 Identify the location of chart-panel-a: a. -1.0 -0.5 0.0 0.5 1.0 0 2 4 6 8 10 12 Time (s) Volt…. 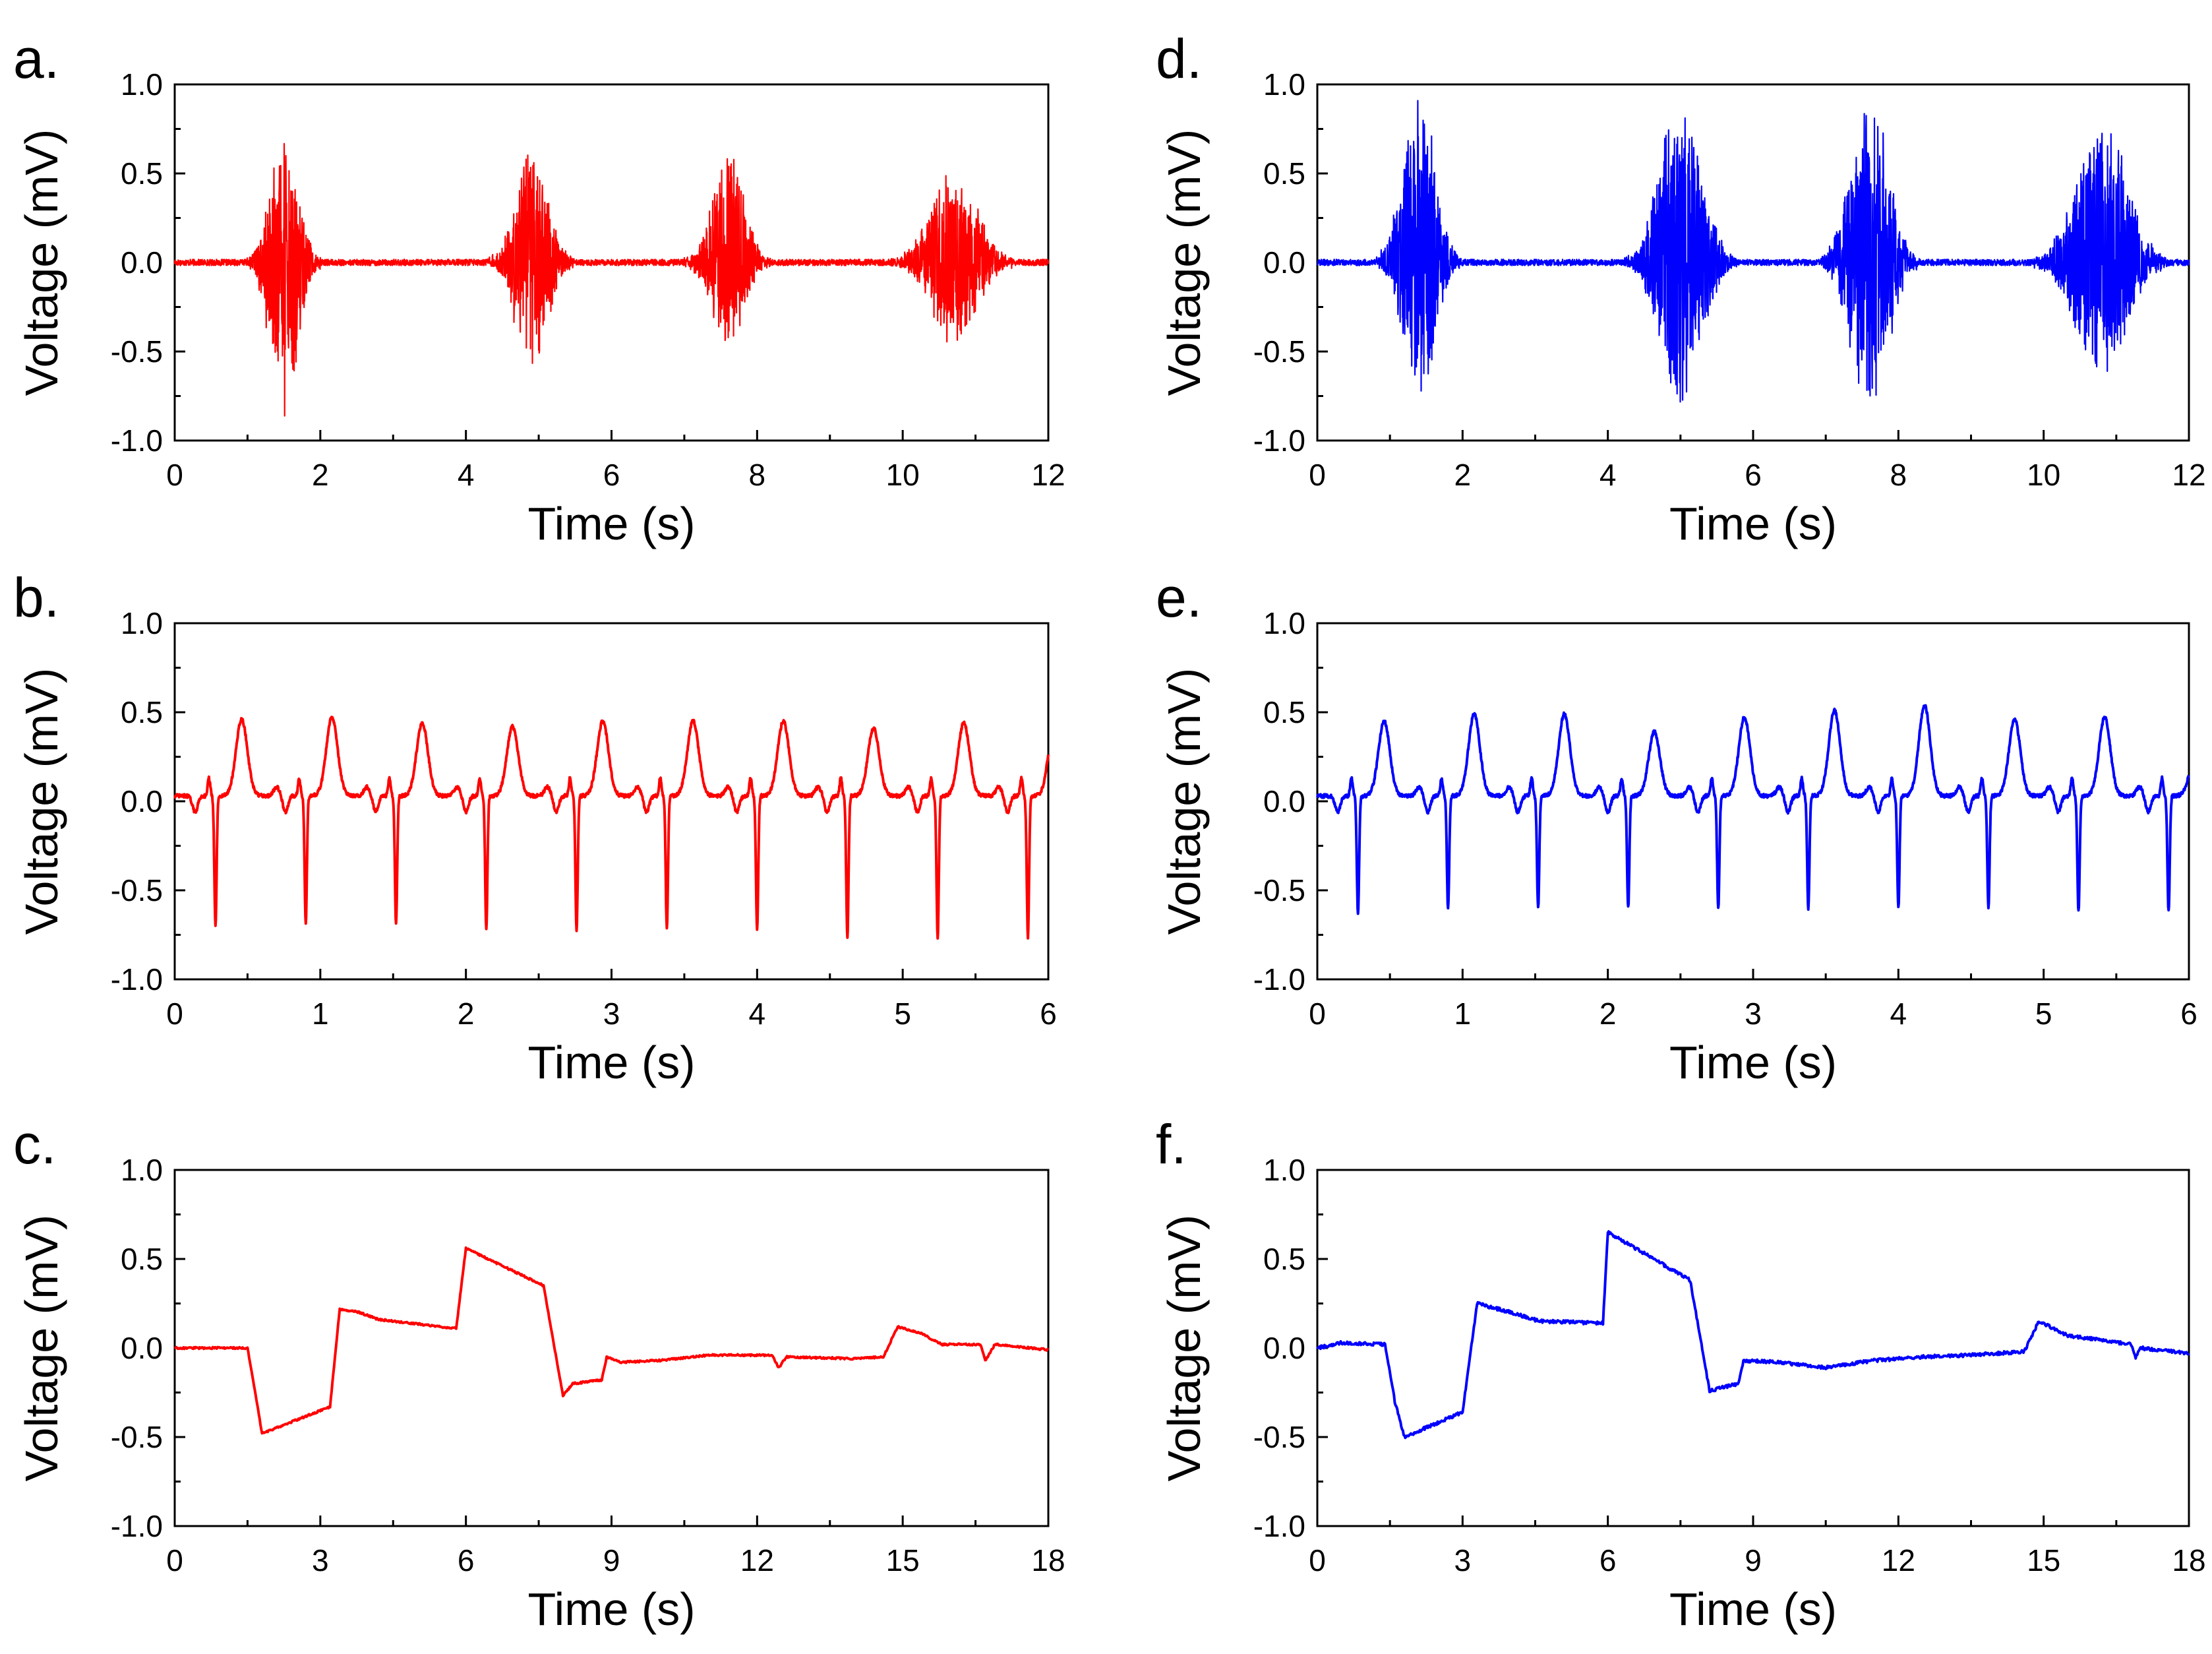
(539, 288).